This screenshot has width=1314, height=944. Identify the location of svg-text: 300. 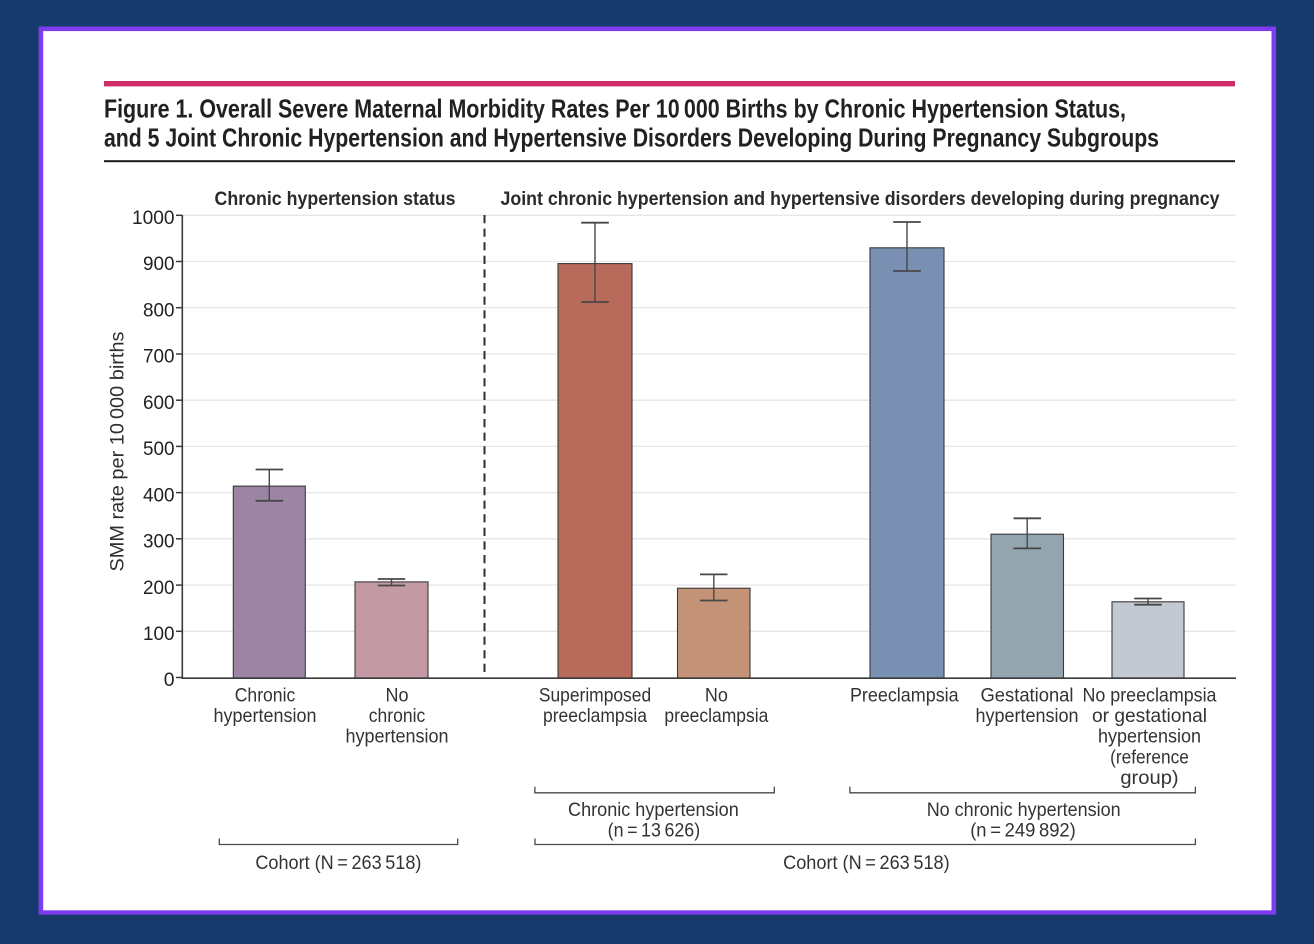
(159, 542).